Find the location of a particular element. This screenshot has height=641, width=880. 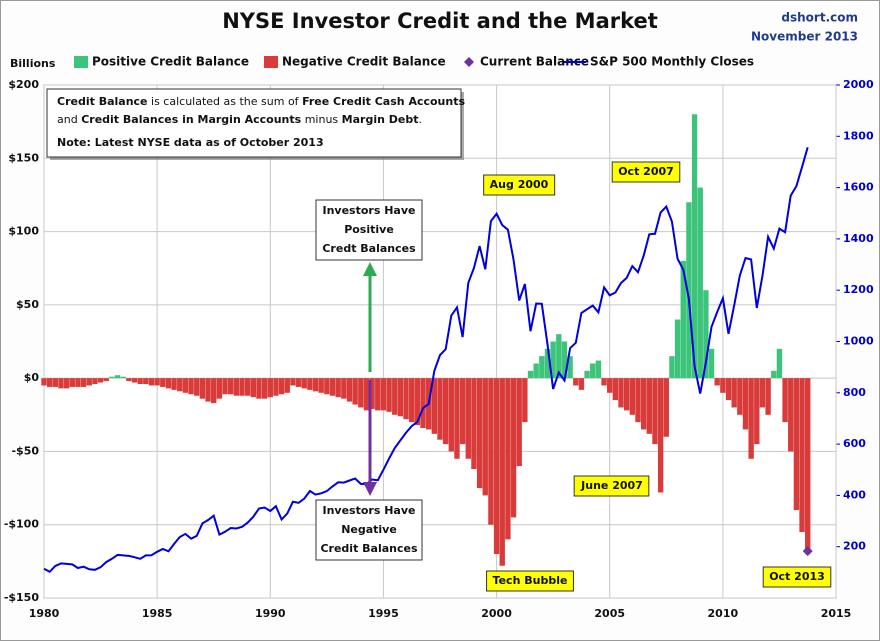

arrows is located at coordinates (370, 379).